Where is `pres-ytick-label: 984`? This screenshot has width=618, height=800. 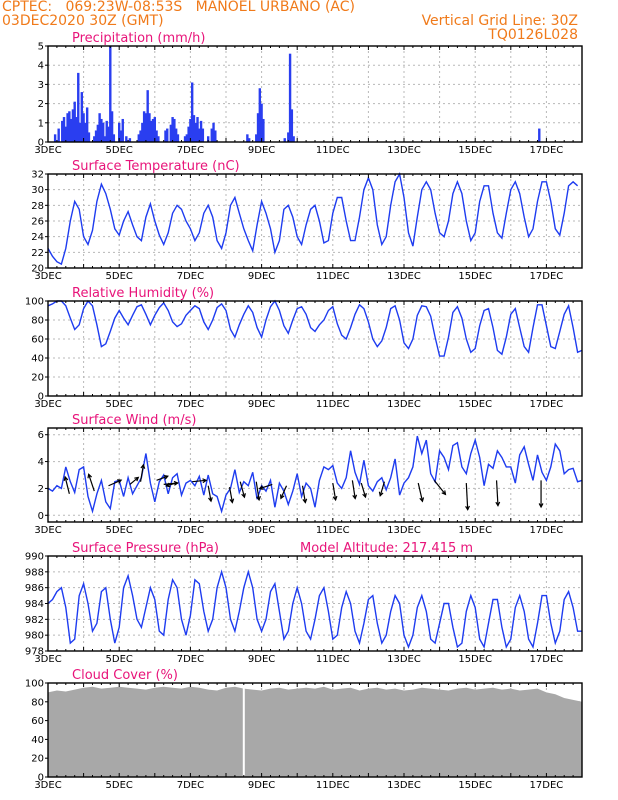
pres-ytick-label: 984 is located at coordinates (34, 604).